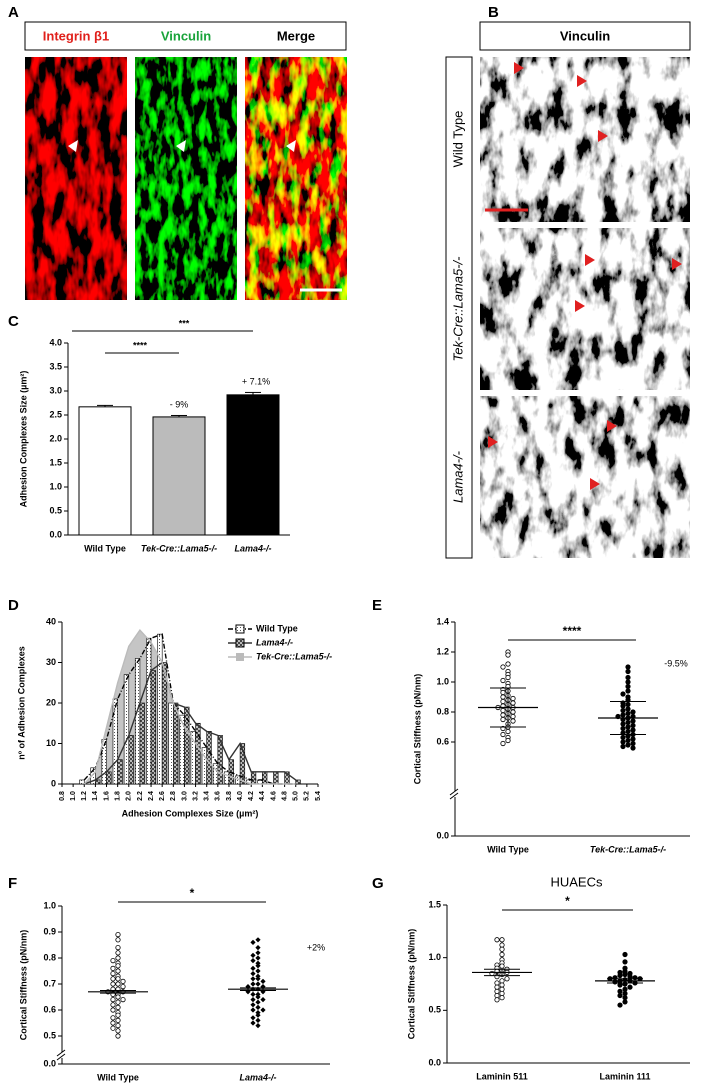 This screenshot has width=709, height=1092. I want to click on x-tick-label: 3.0, so click(184, 796).